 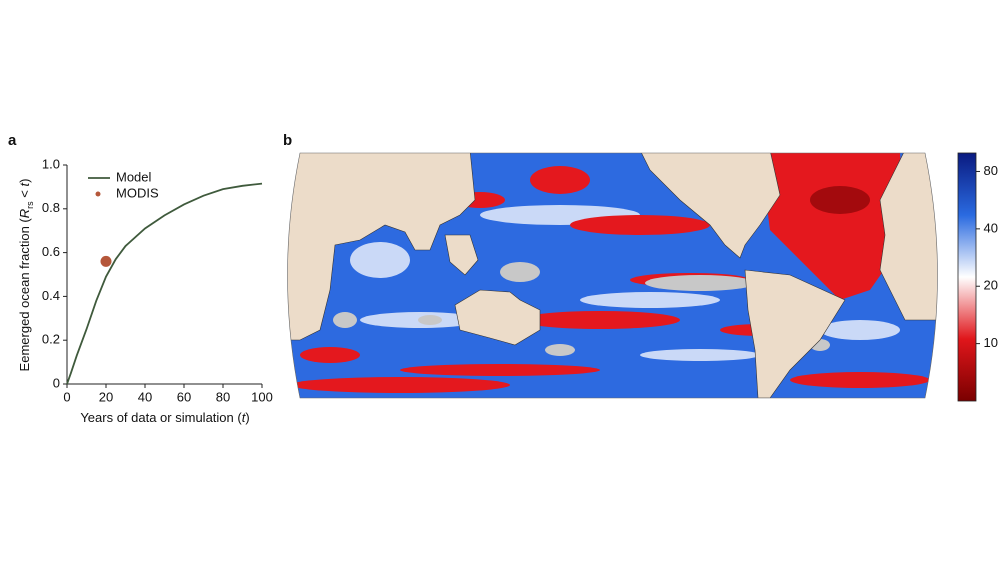 I want to click on y-tick-label: 0.6, so click(x=51, y=251).